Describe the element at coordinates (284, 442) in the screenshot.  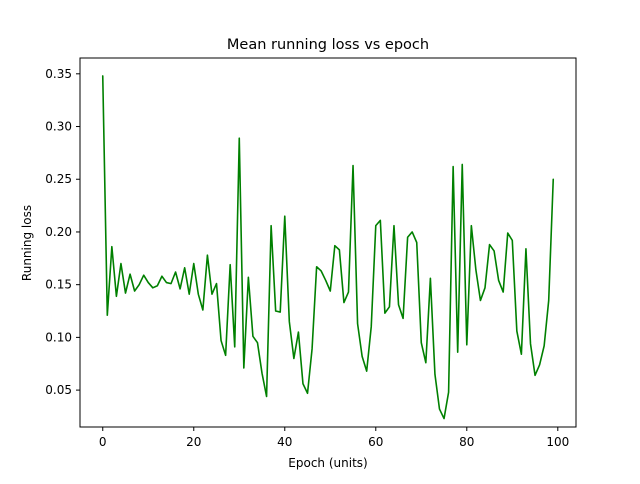
I see `x-tick-label-2: 40` at that location.